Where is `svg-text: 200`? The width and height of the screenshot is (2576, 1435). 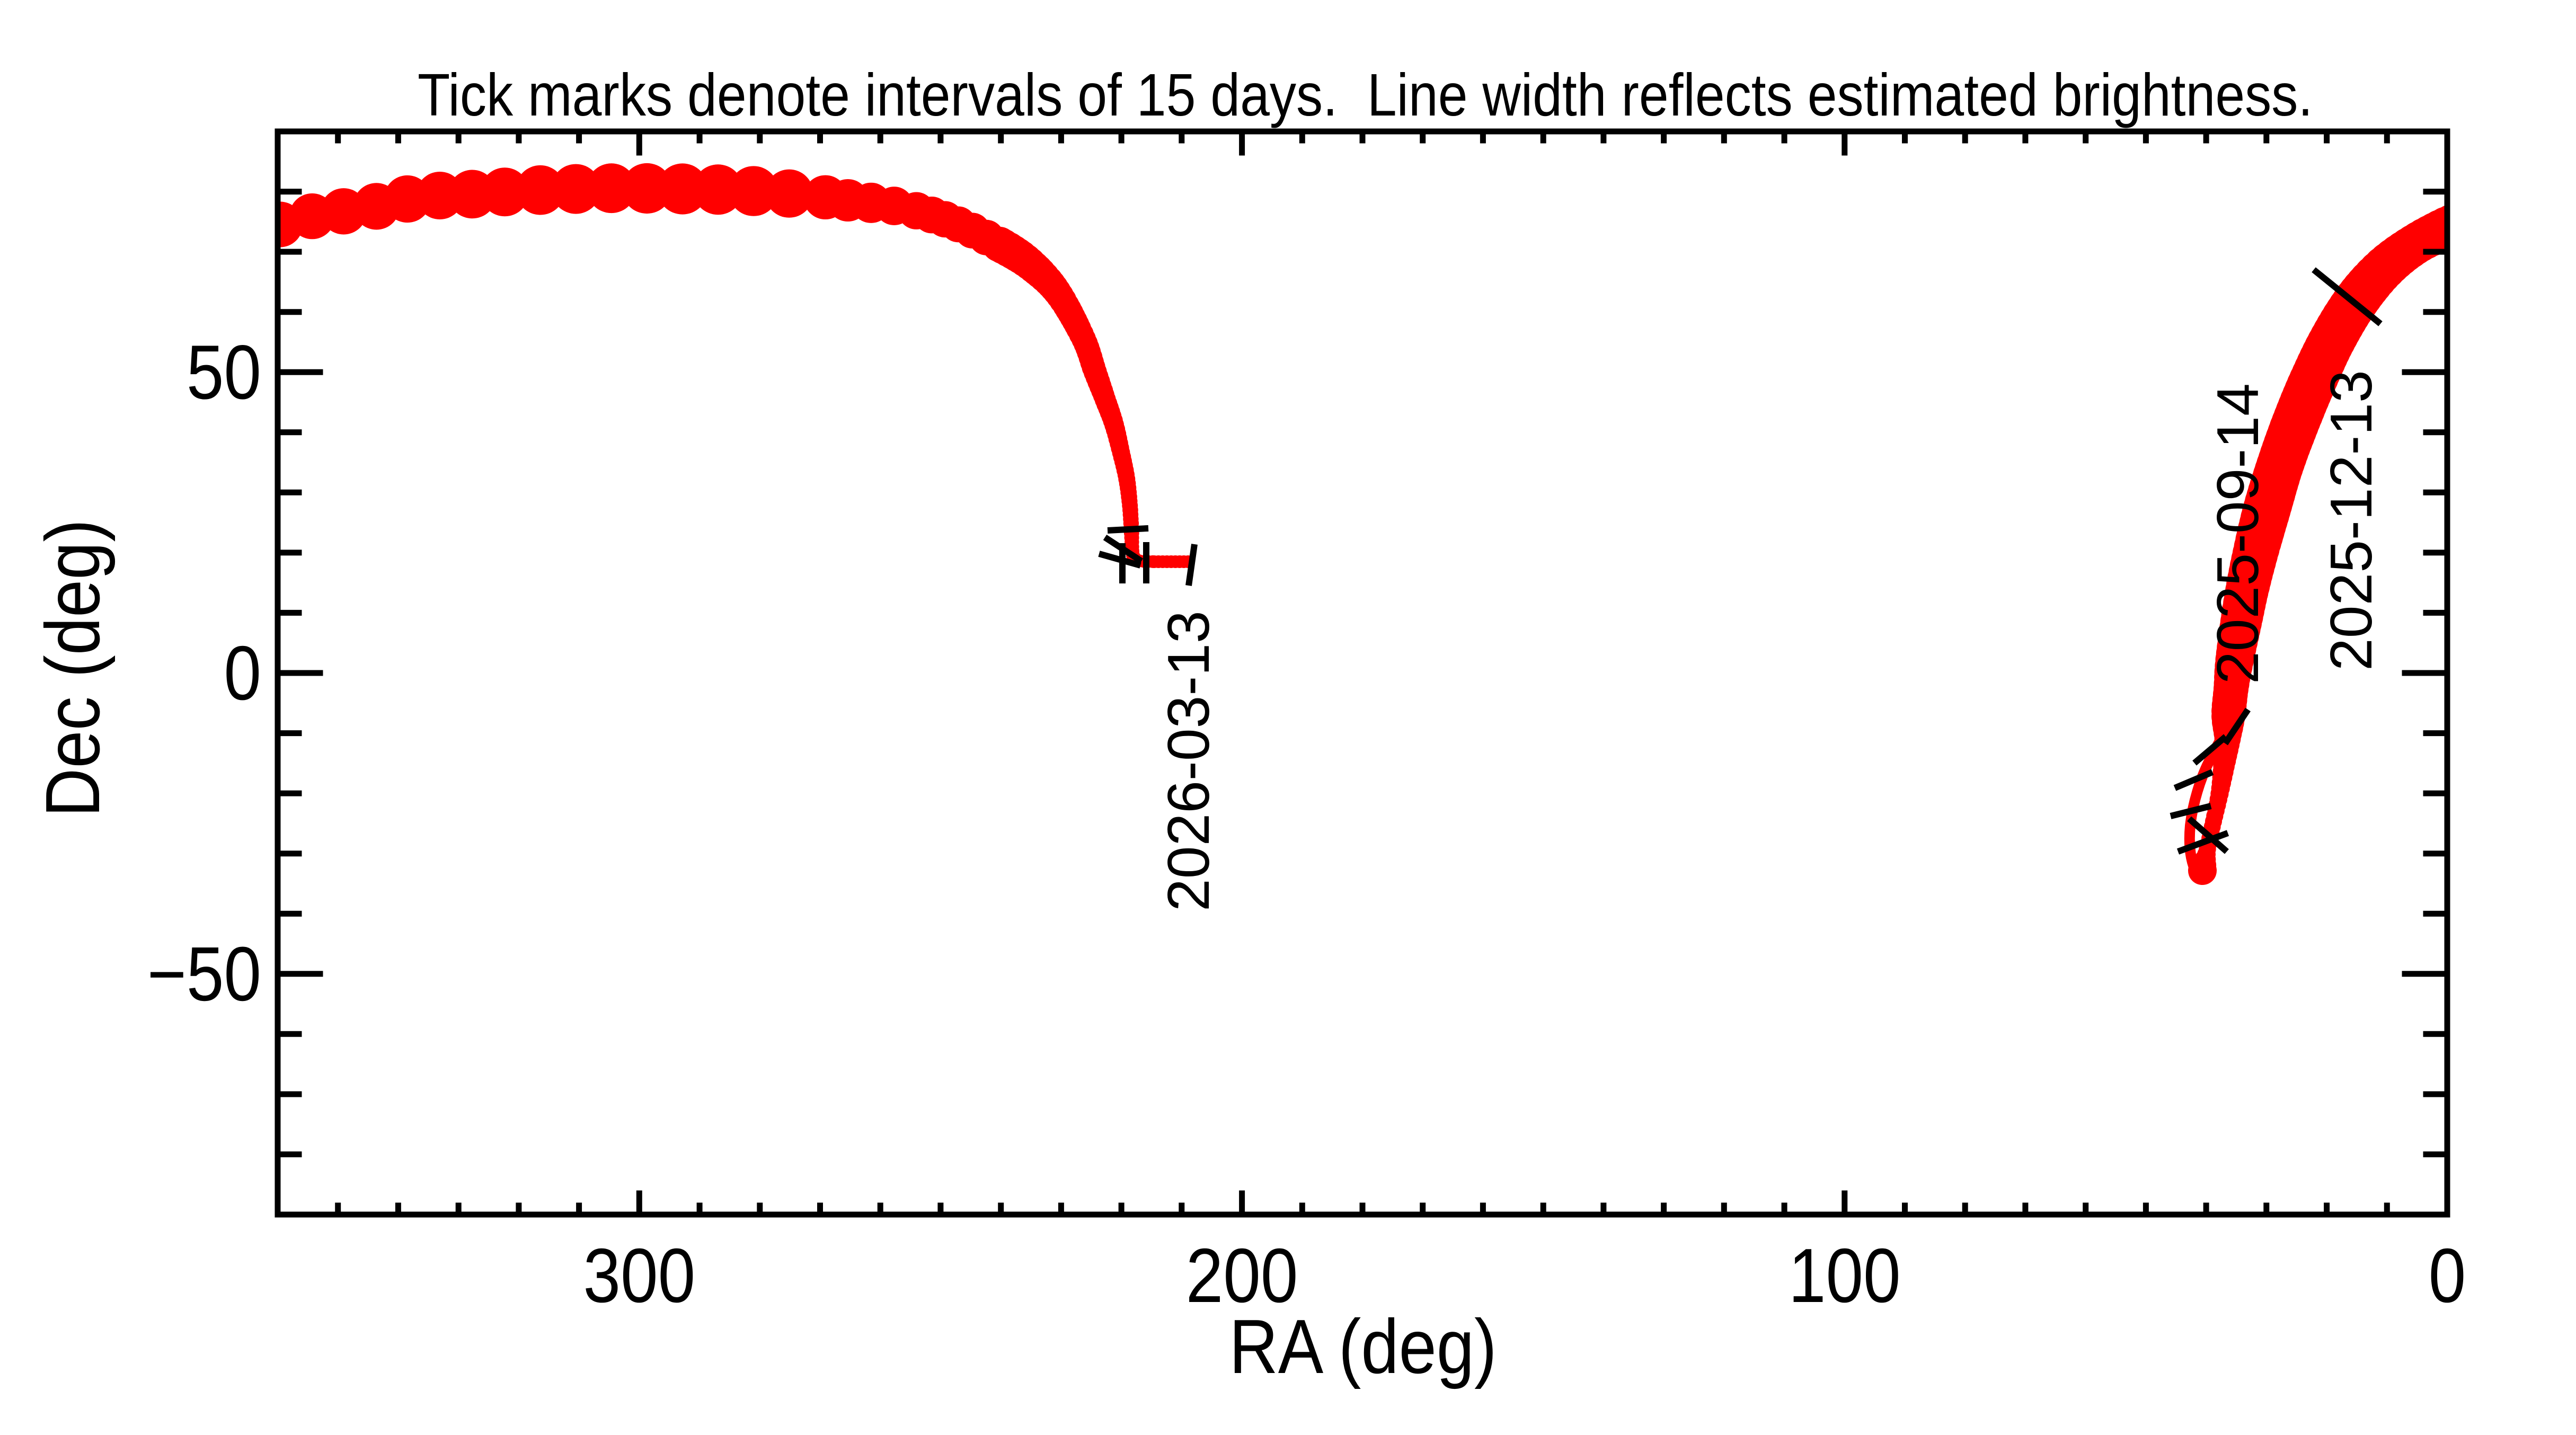
svg-text: 200 is located at coordinates (1242, 1275).